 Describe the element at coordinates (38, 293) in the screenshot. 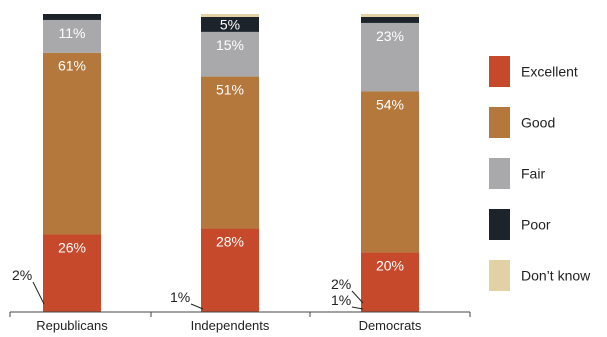

I see `leader-line-republicans-poor` at that location.